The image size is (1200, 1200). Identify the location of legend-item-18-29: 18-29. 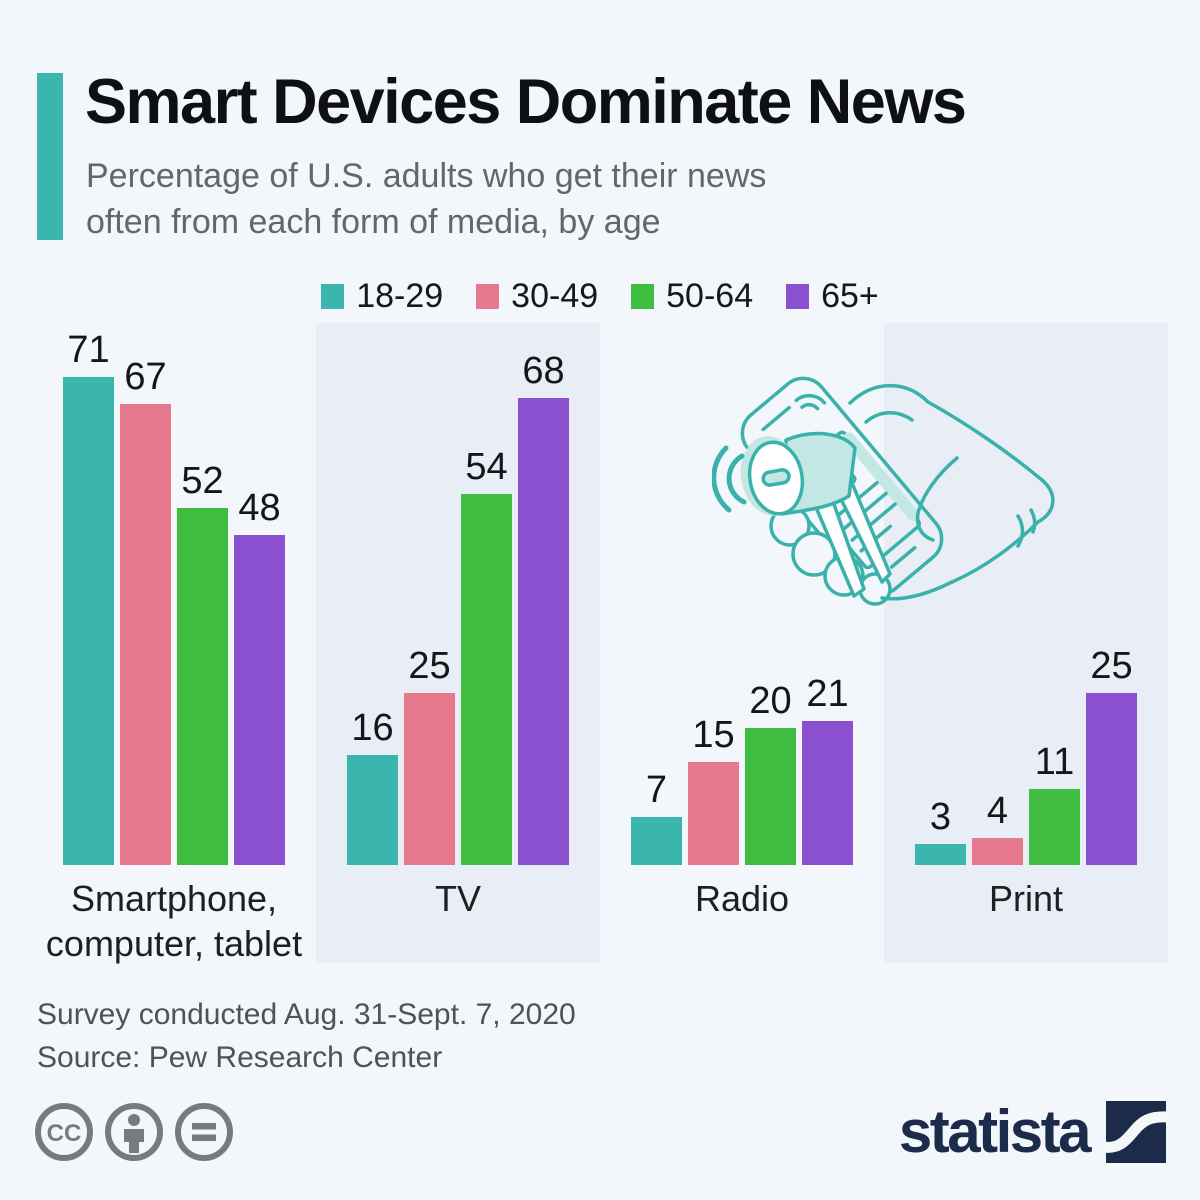
(382, 296).